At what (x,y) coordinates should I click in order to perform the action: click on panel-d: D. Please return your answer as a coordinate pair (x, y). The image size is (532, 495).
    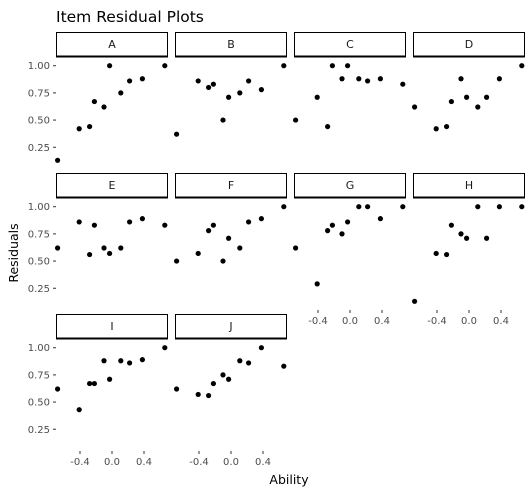
    Looking at the image, I should click on (468, 82).